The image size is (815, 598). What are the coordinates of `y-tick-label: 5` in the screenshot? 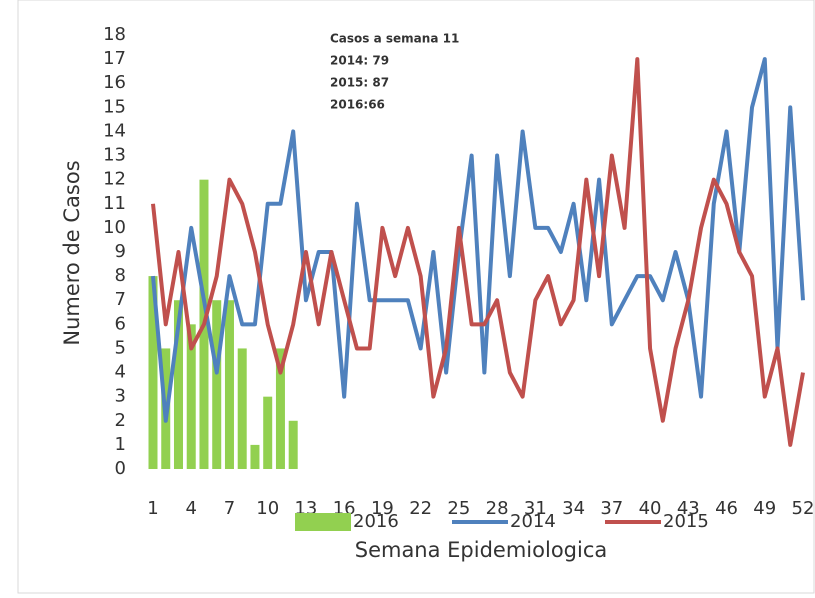 It's located at (120, 347).